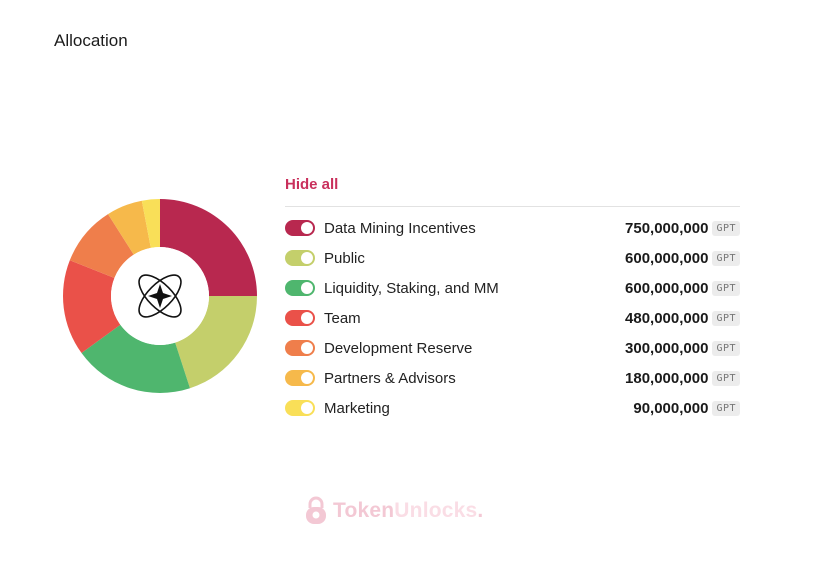 This screenshot has height=563, width=815. Describe the element at coordinates (101, 246) in the screenshot. I see `donut-slice-development-reserve` at that location.